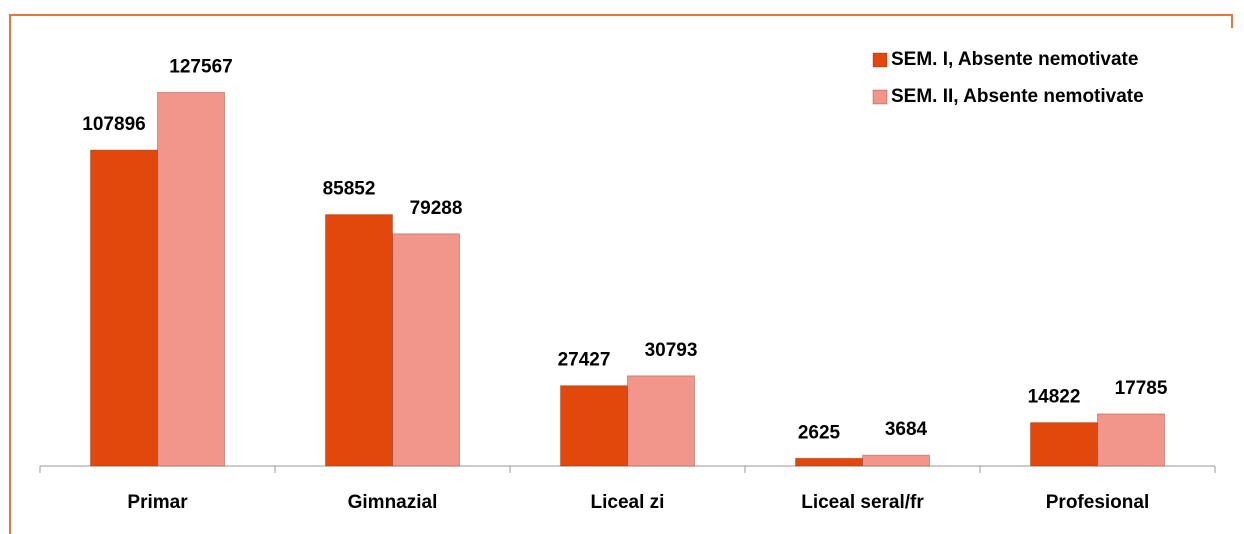 This screenshot has height=534, width=1244. I want to click on data-label: 2625, so click(819, 432).